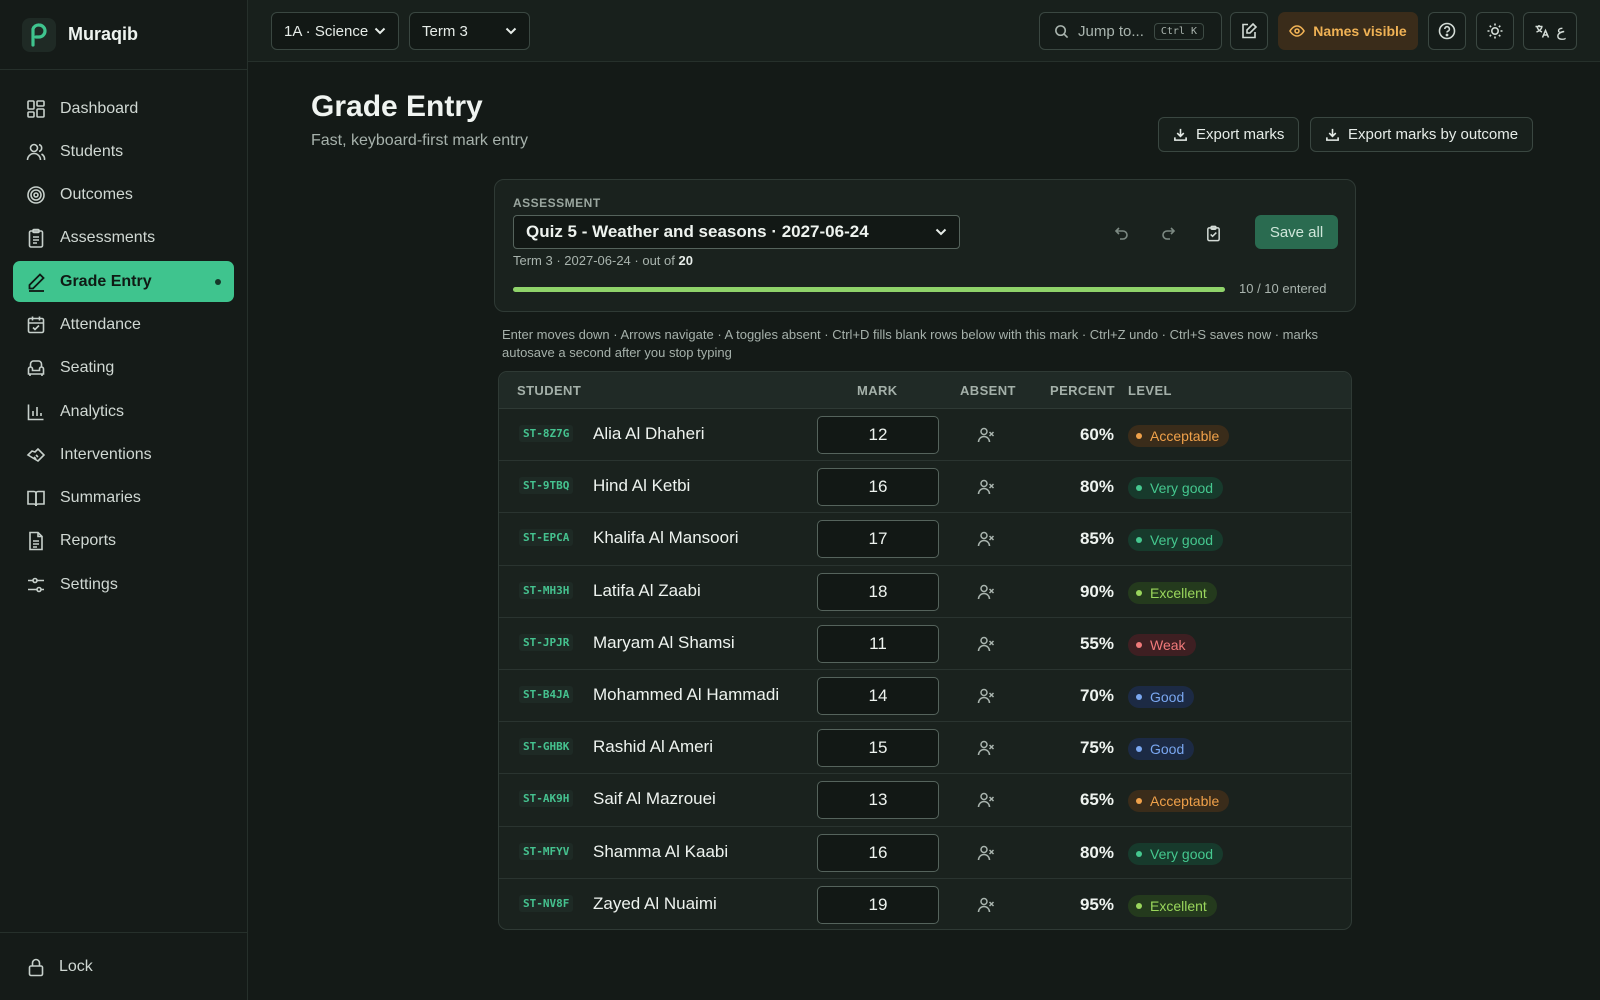  Describe the element at coordinates (1184, 134) in the screenshot. I see `download-icon` at that location.